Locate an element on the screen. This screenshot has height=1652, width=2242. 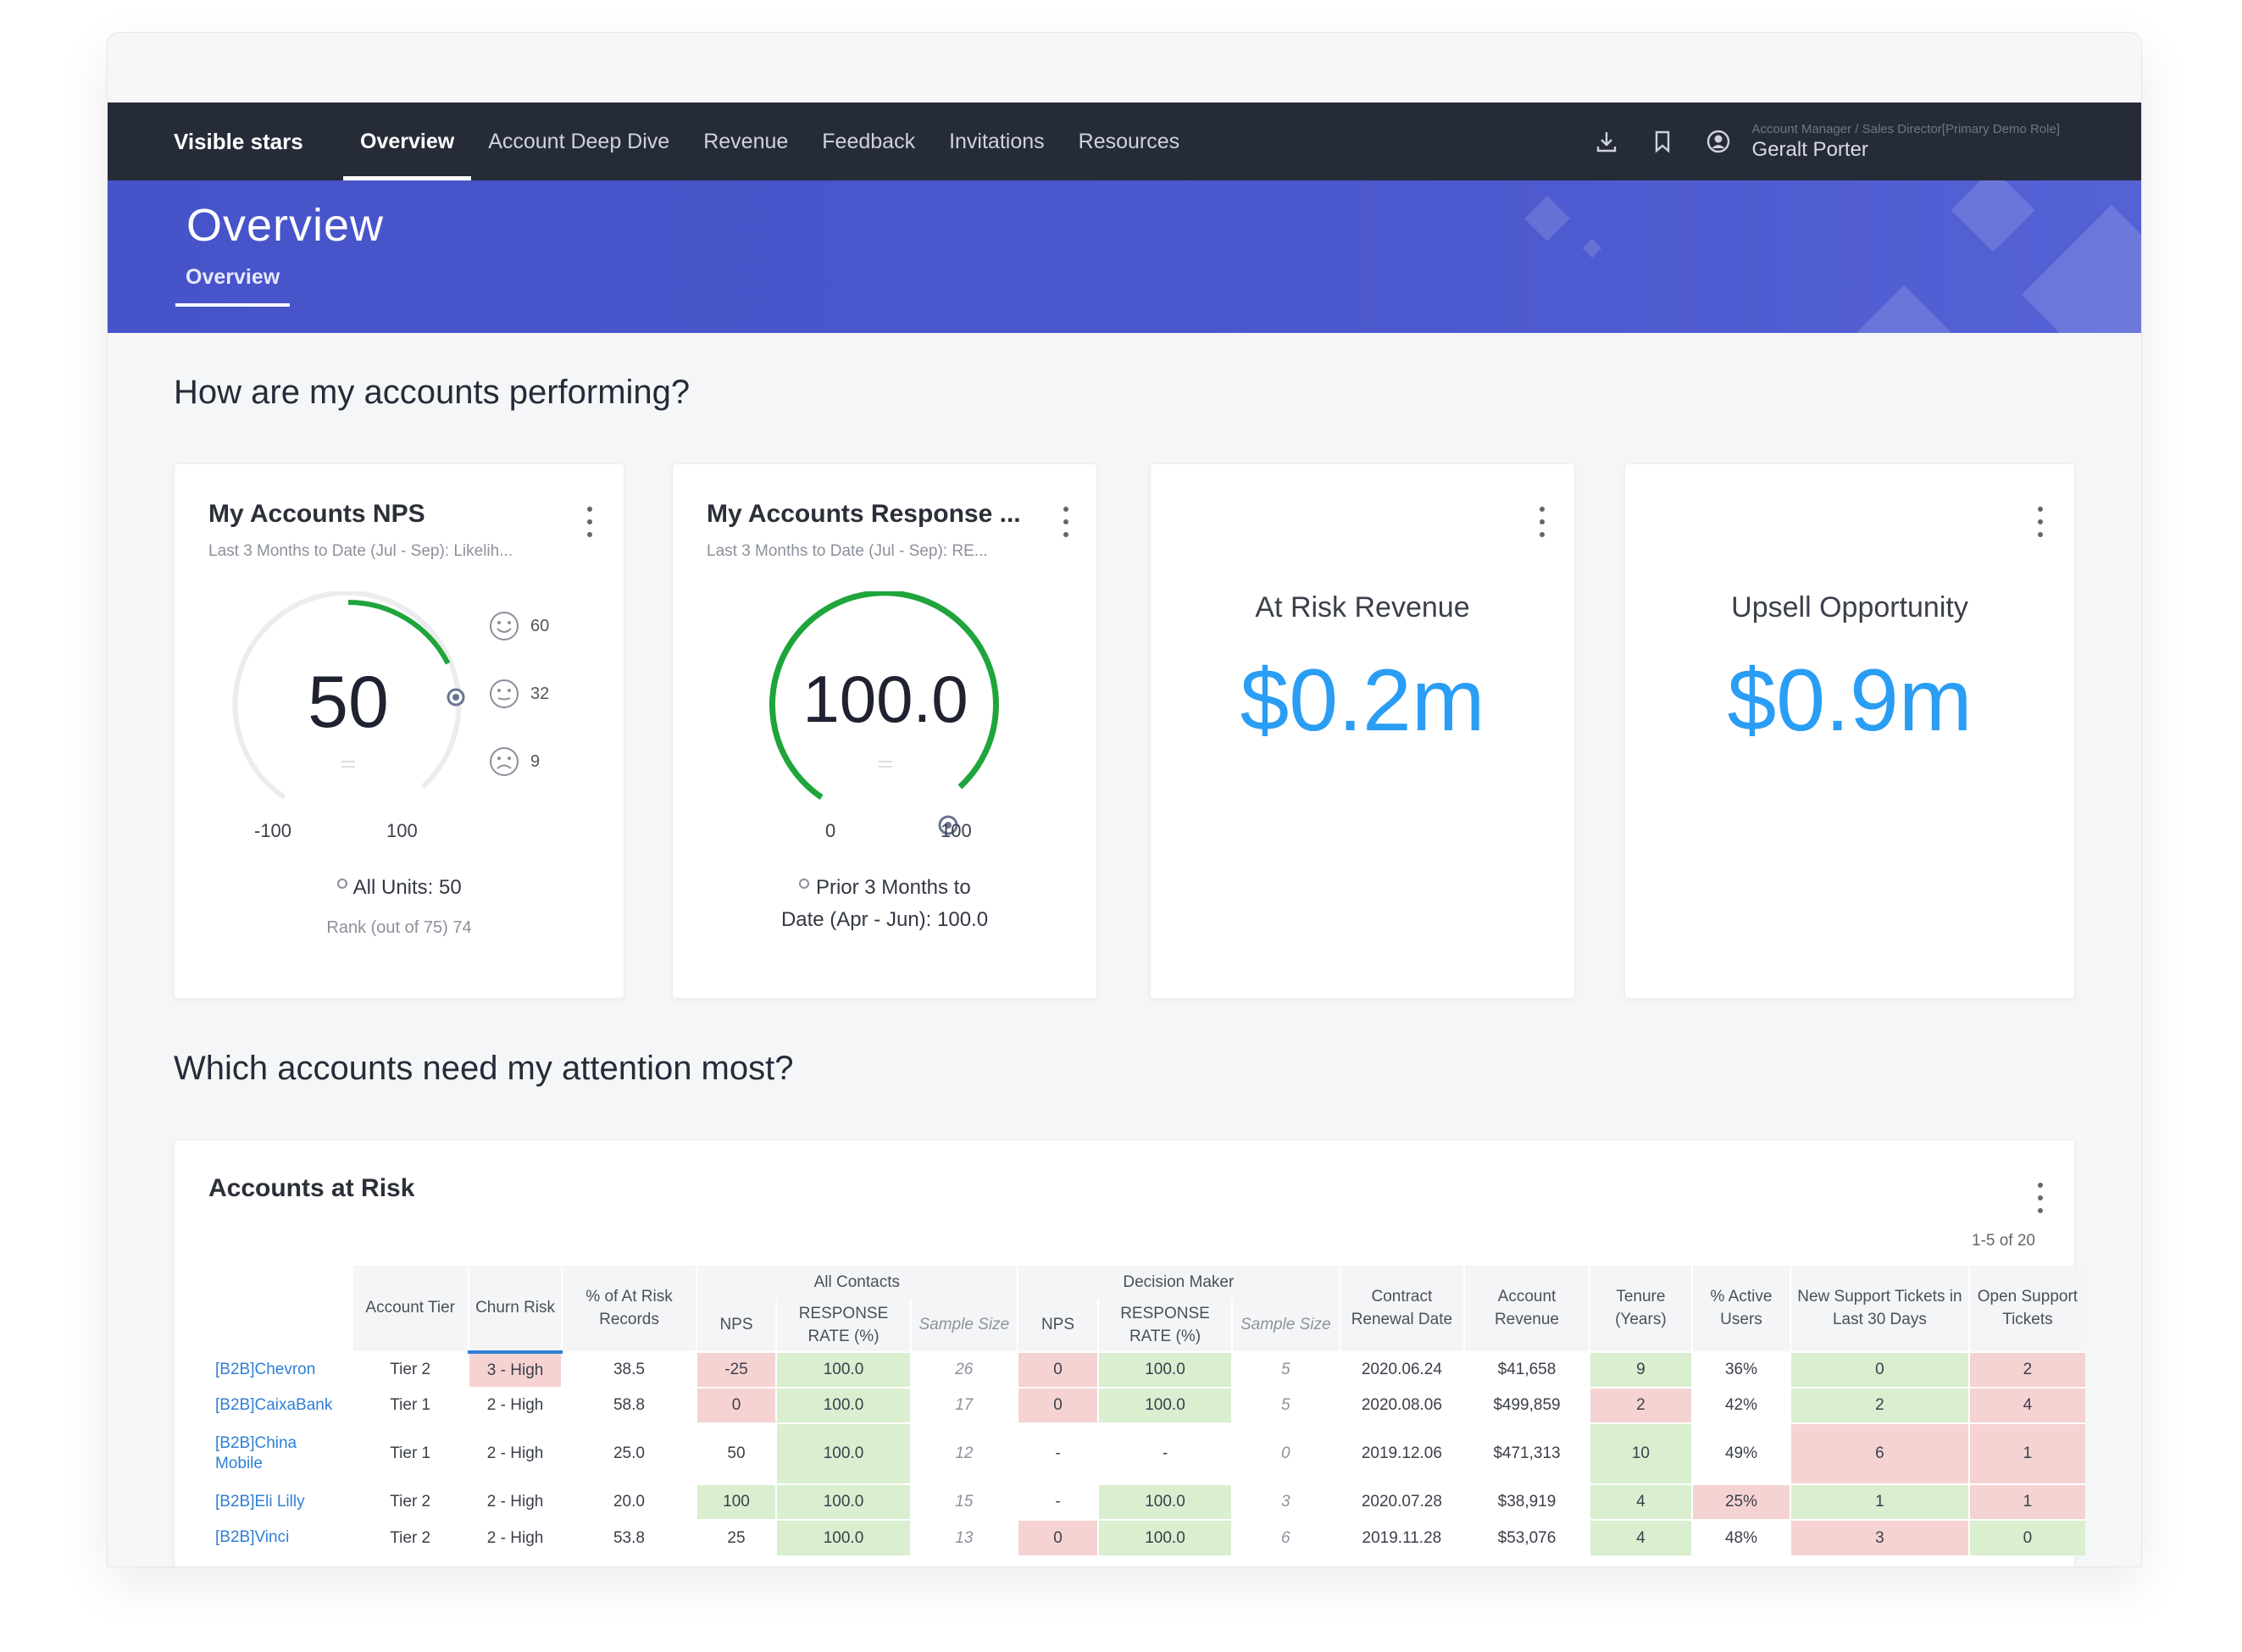
cell-dm-sample: 0 is located at coordinates (1285, 1453).